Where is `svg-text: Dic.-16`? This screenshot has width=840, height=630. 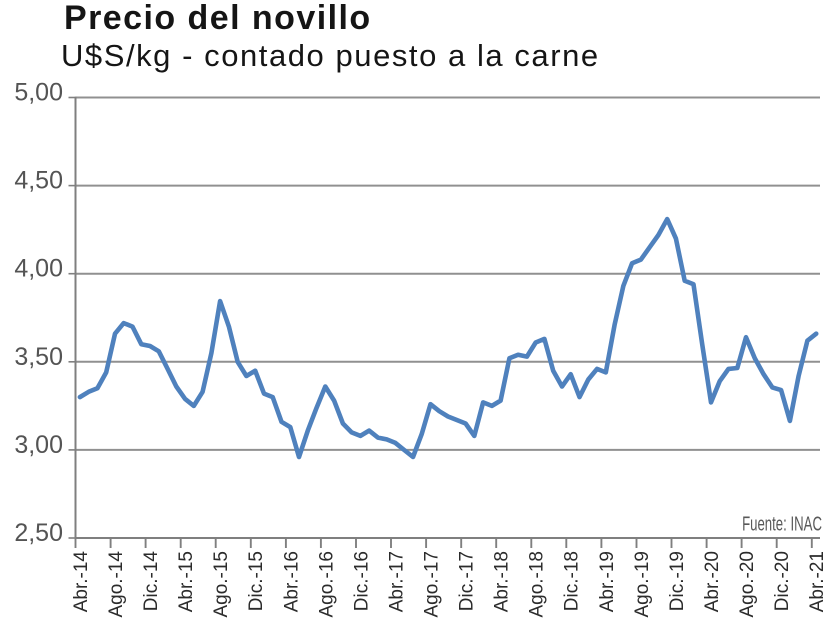 svg-text: Dic.-16 is located at coordinates (361, 581).